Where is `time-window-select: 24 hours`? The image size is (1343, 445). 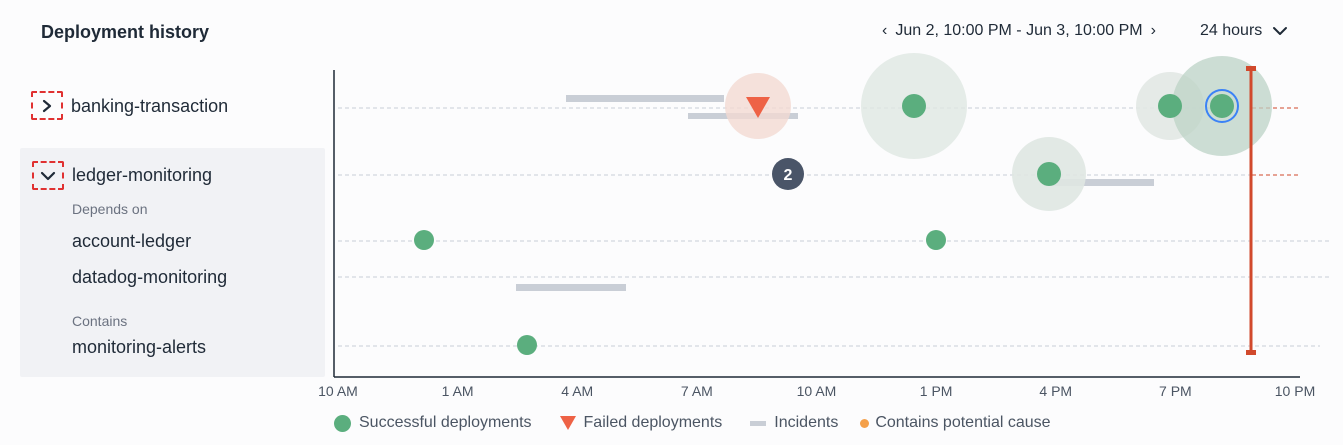 time-window-select: 24 hours is located at coordinates (1244, 31).